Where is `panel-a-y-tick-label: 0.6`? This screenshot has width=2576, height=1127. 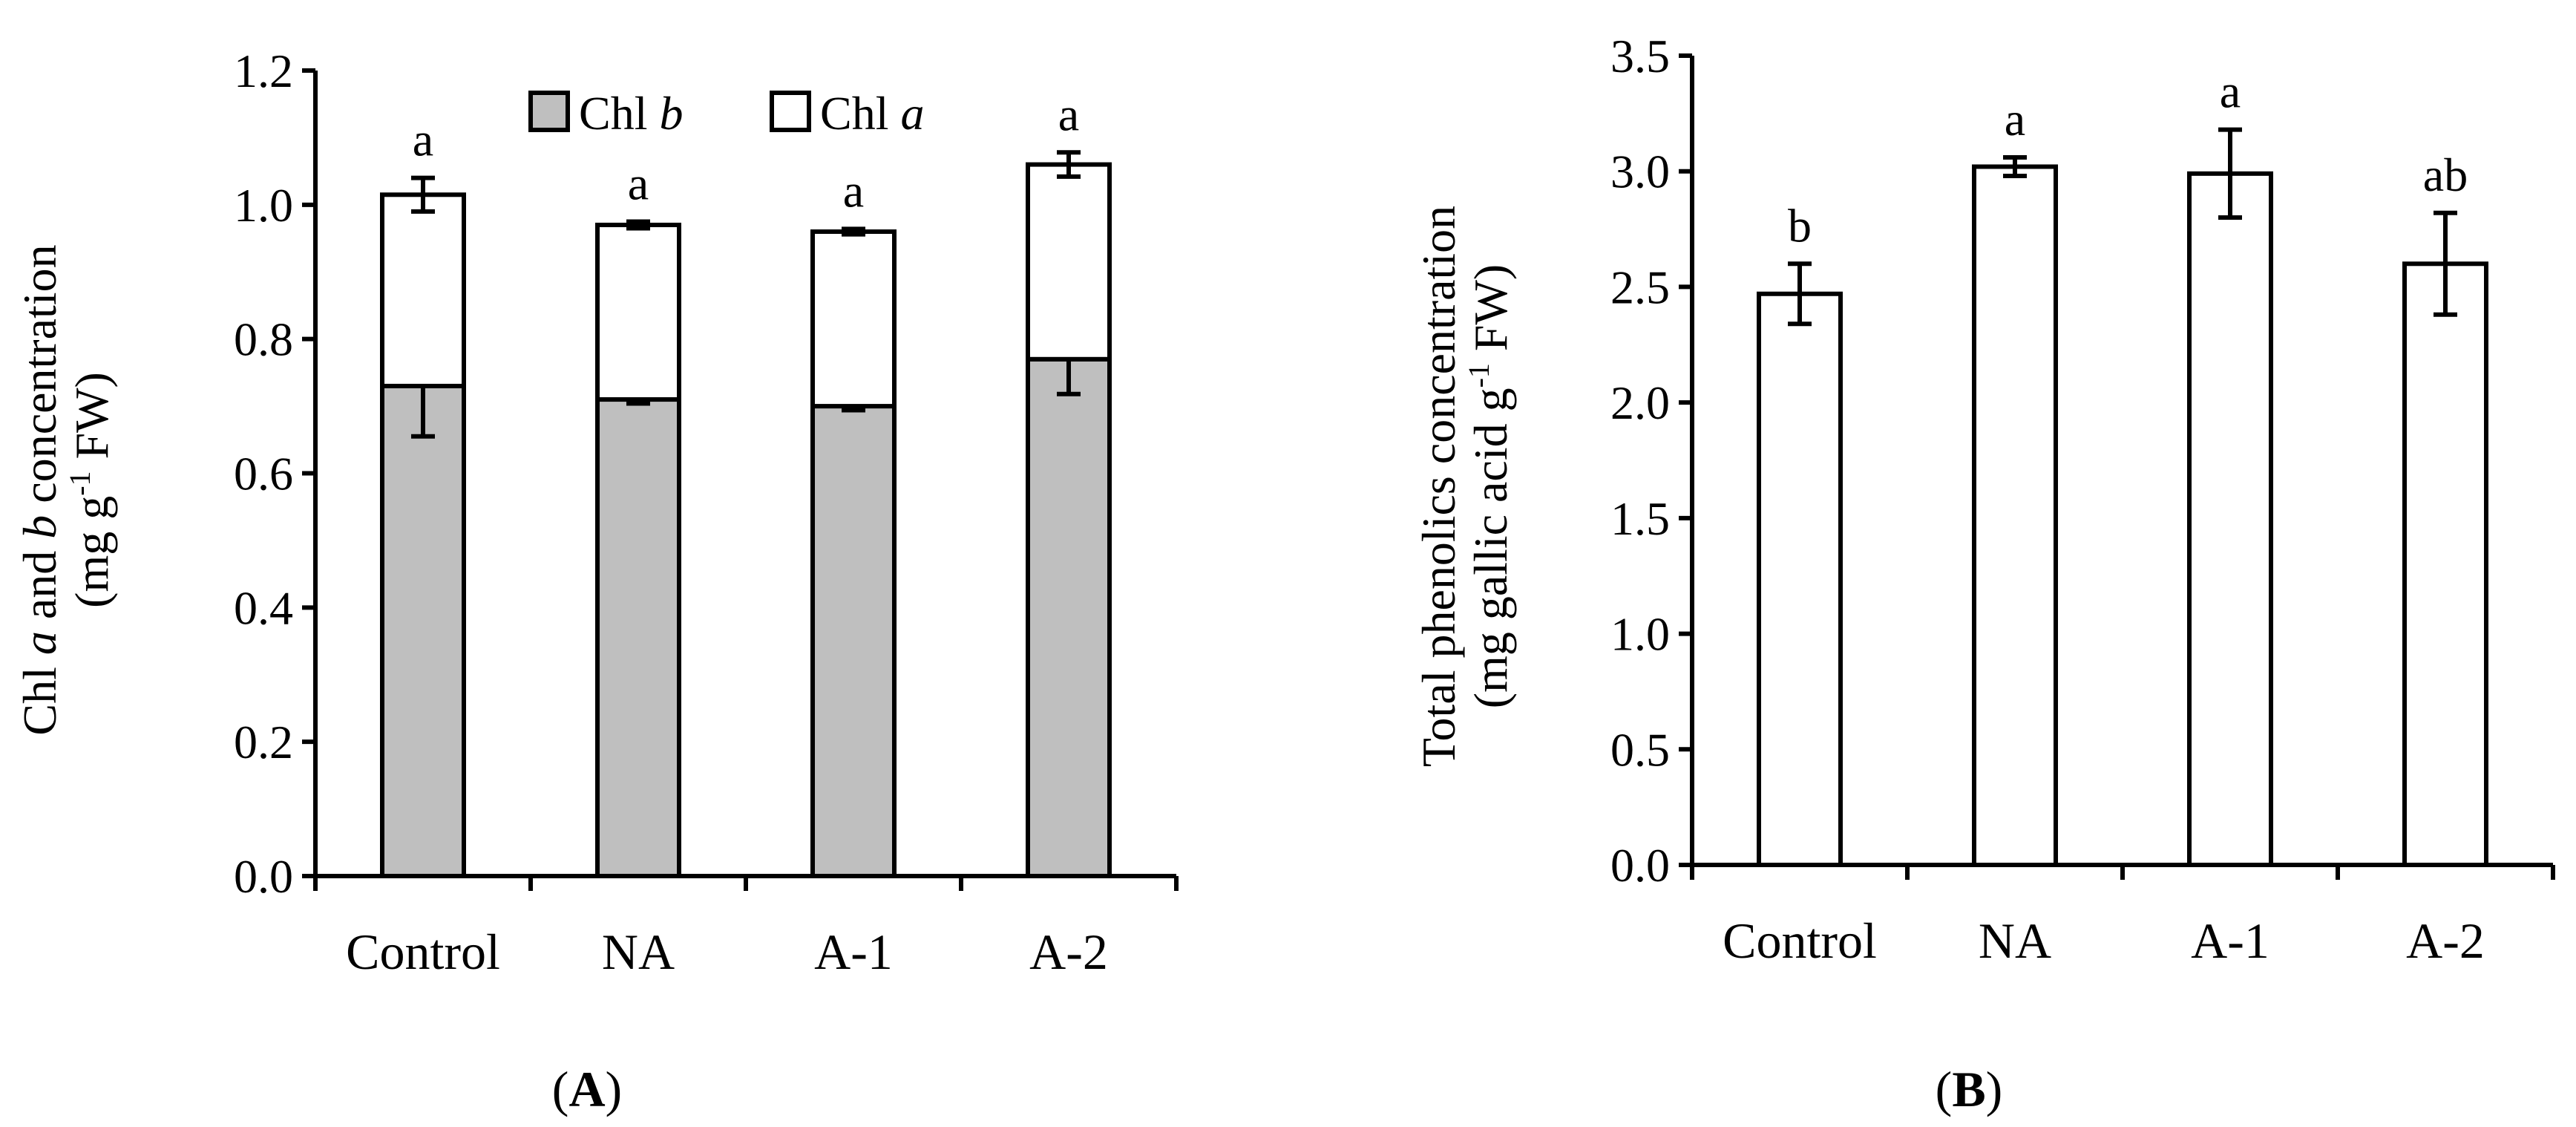 panel-a-y-tick-label: 0.6 is located at coordinates (263, 474).